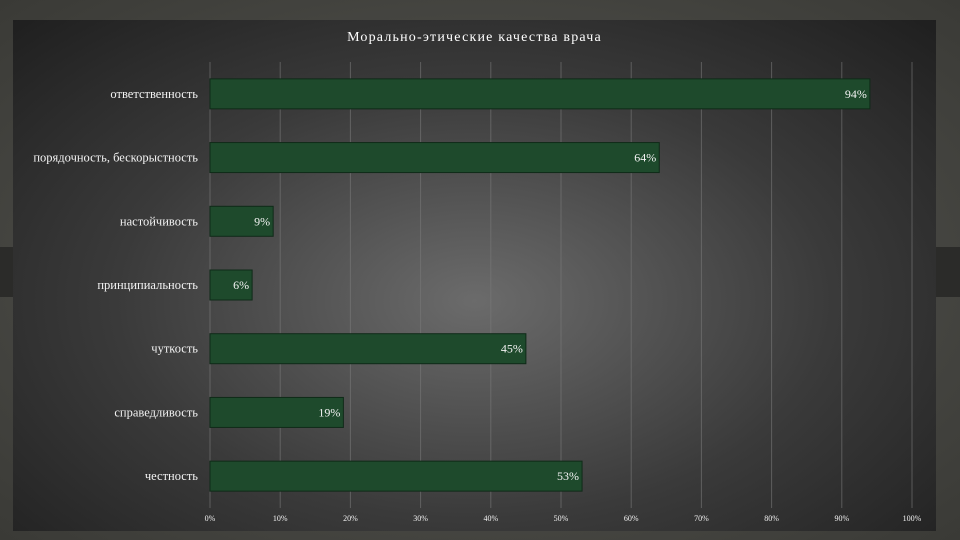 The height and width of the screenshot is (540, 960). I want to click on category-label: справедливость, so click(156, 412).